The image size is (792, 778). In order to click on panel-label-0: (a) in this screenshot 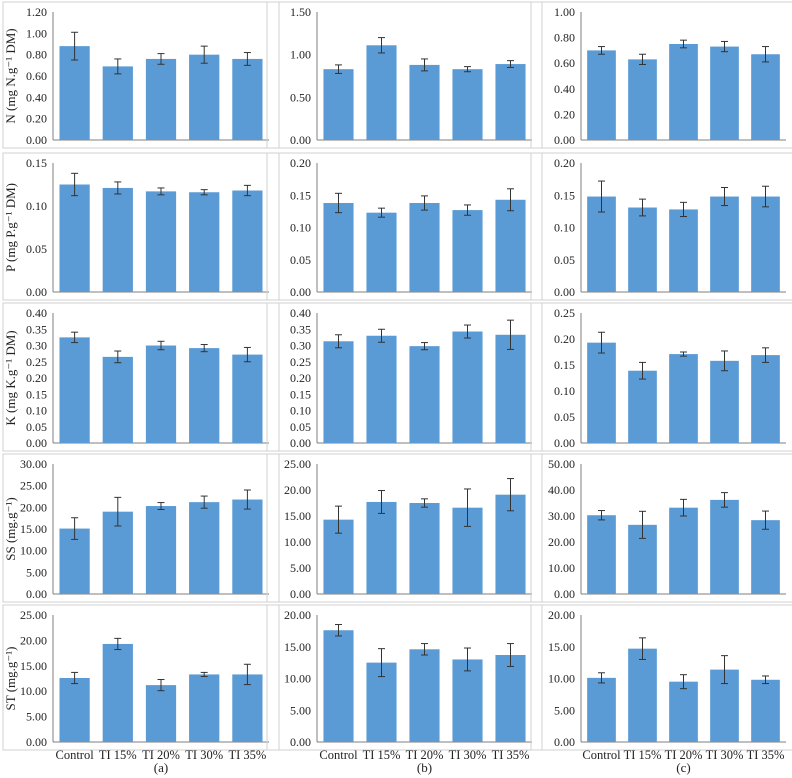, I will do `click(161, 767)`.